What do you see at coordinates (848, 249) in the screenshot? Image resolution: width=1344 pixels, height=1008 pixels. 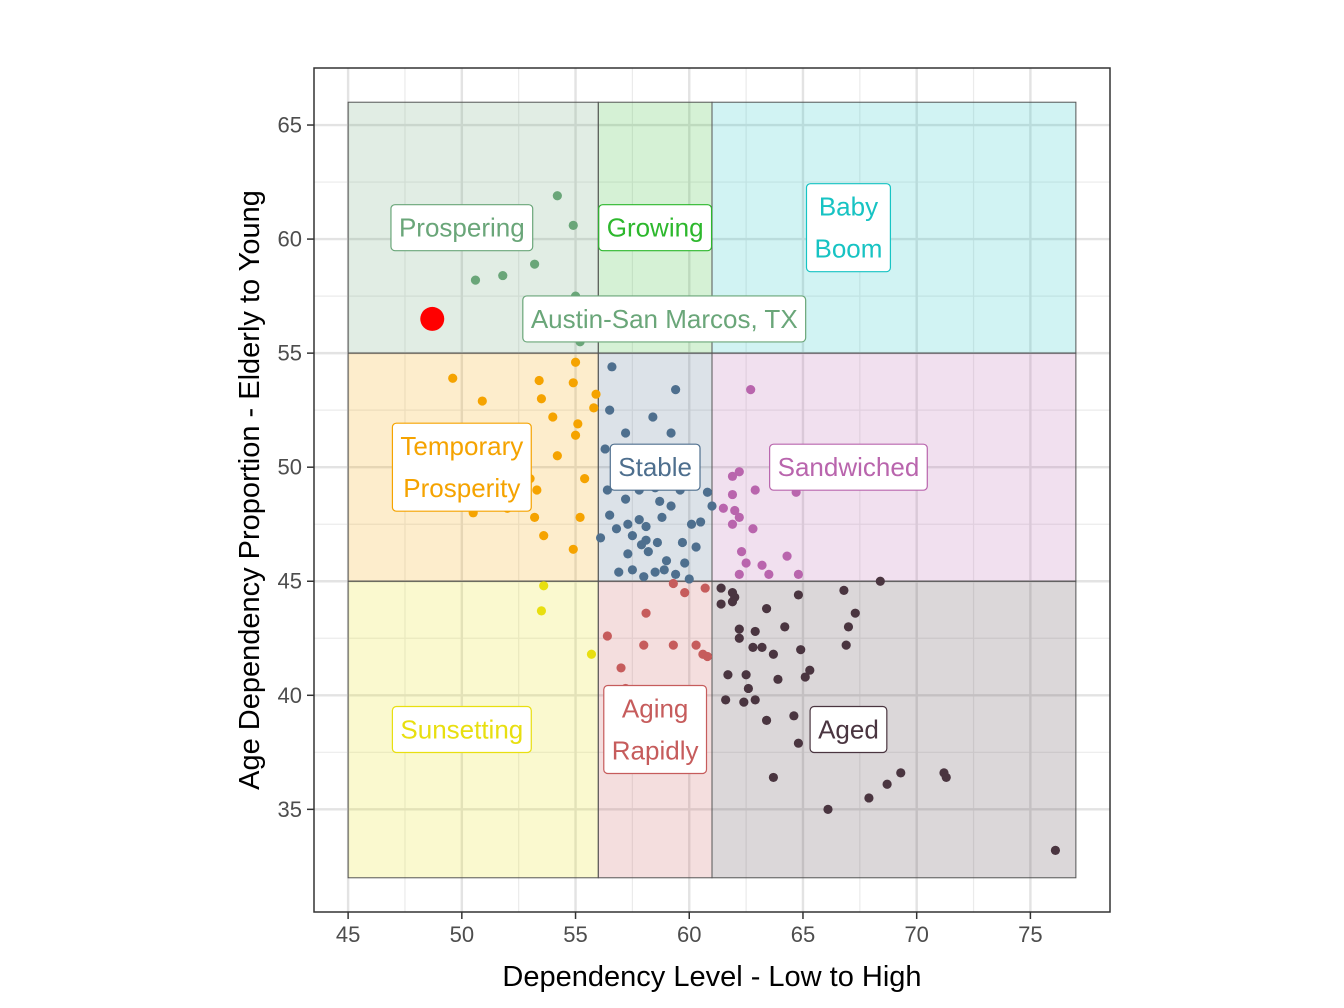 I see `label-baby-boom-text: Boom` at bounding box center [848, 249].